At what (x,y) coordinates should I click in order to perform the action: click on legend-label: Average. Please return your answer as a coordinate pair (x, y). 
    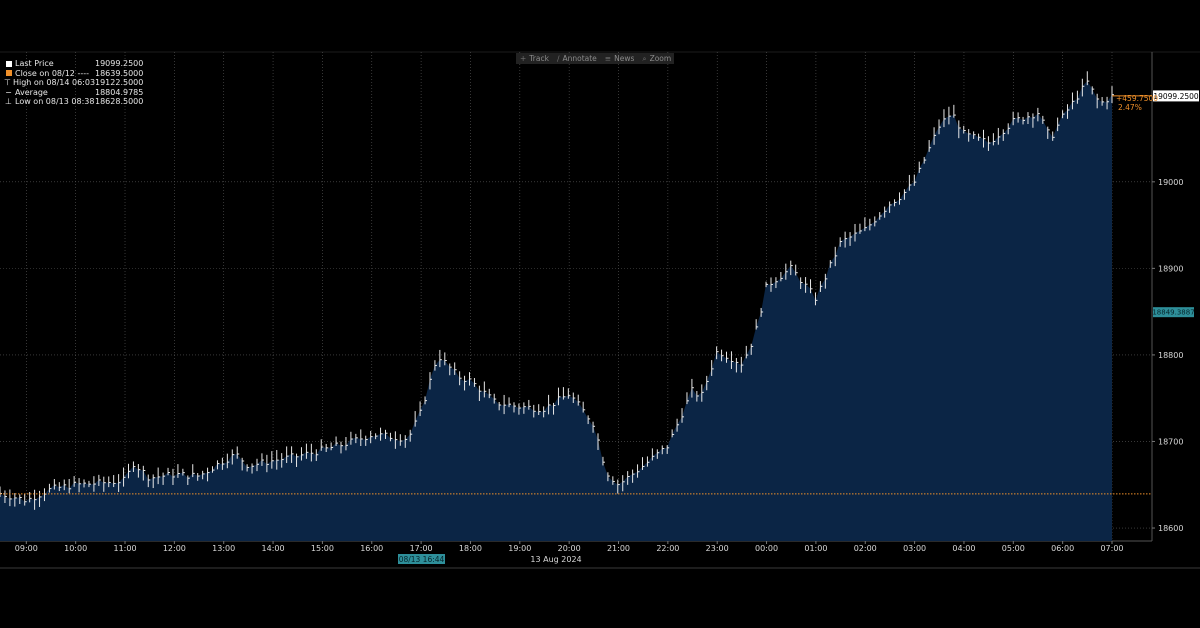
    Looking at the image, I should click on (31, 92).